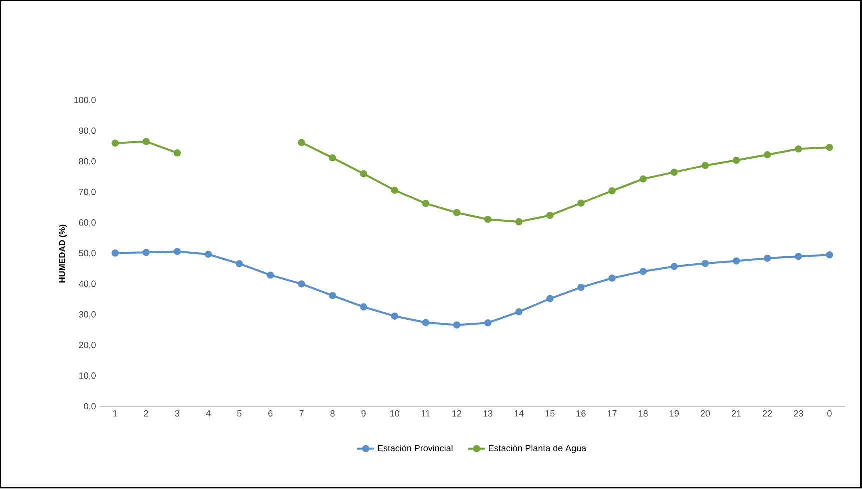 This screenshot has width=862, height=489. I want to click on x-tick-label: 15, so click(550, 413).